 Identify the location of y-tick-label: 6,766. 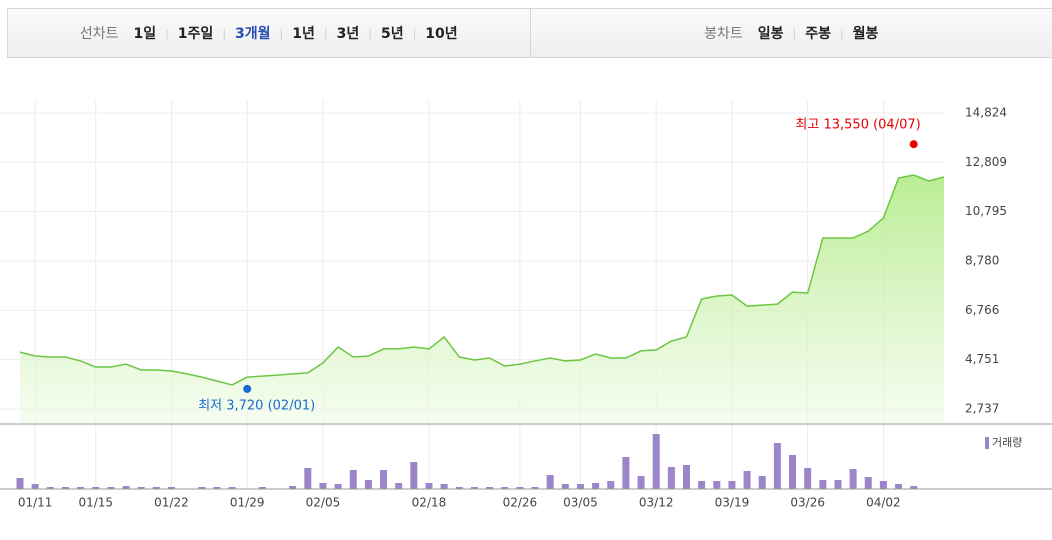
(982, 310).